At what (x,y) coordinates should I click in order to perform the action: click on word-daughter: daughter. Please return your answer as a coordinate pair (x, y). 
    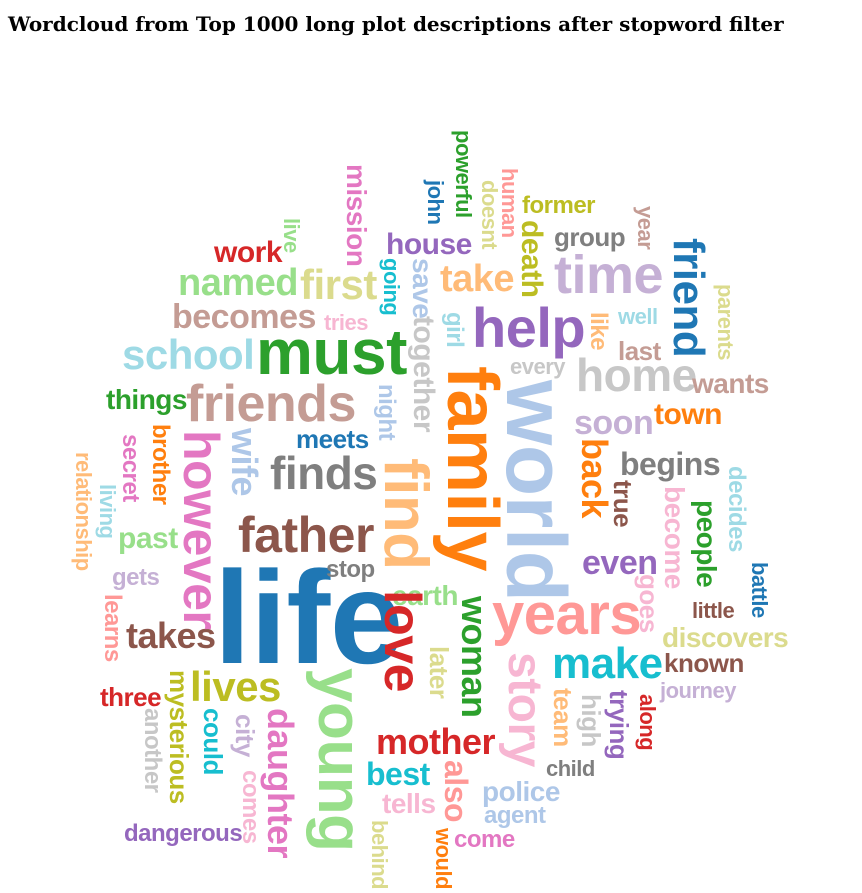
    Looking at the image, I should click on (280, 783).